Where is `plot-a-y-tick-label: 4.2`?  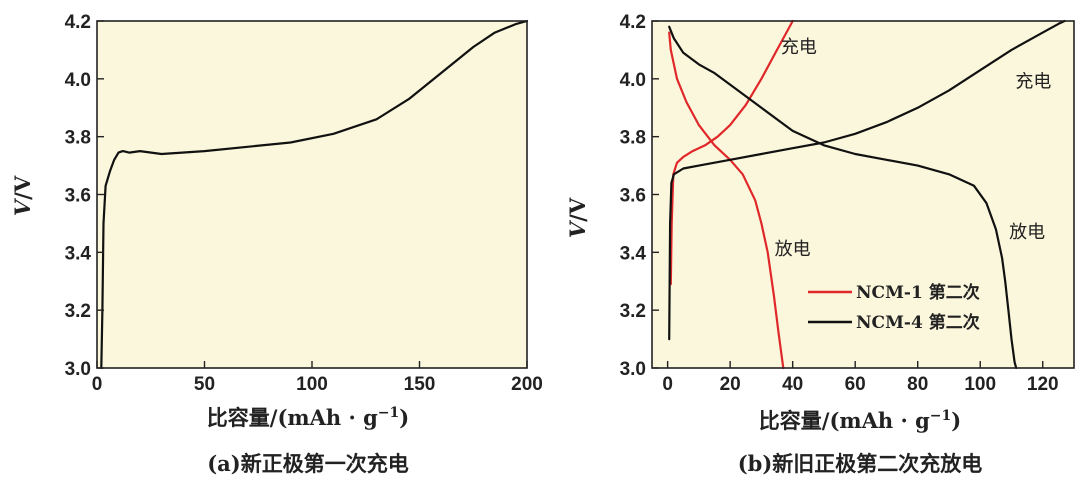
plot-a-y-tick-label: 4.2 is located at coordinates (78, 22).